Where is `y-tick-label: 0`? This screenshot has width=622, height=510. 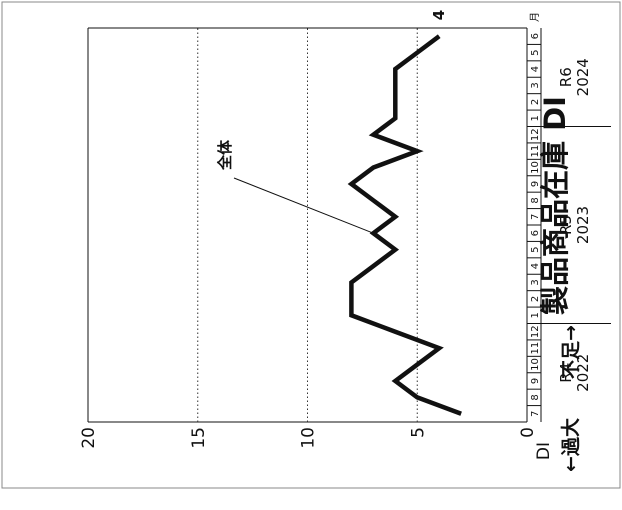 y-tick-label: 0 is located at coordinates (528, 432).